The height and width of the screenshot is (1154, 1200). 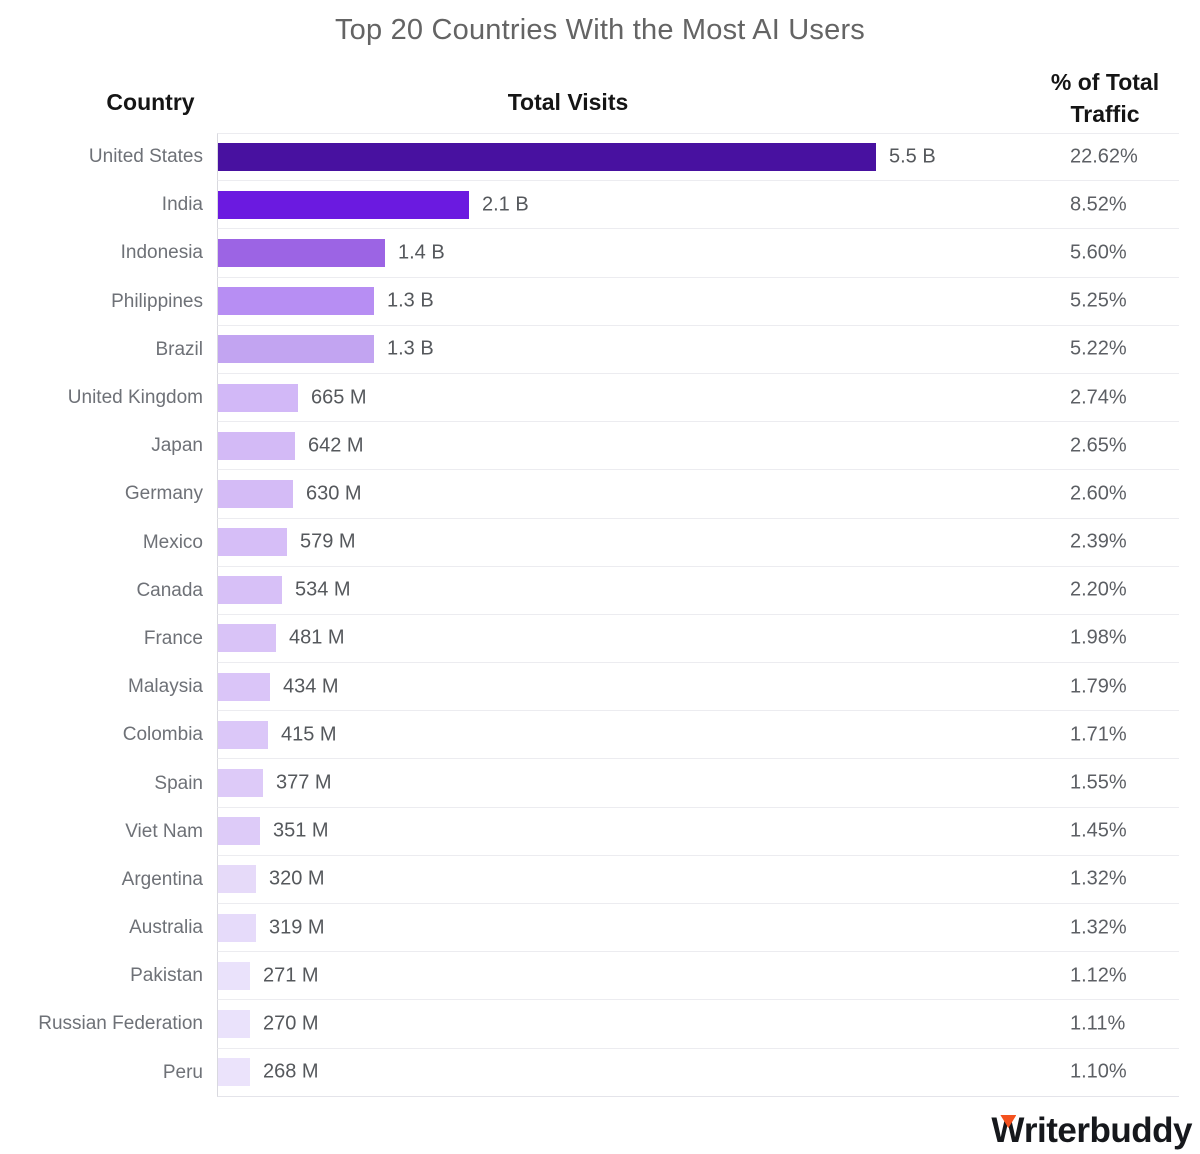 What do you see at coordinates (163, 494) in the screenshot?
I see `country-label: Germany` at bounding box center [163, 494].